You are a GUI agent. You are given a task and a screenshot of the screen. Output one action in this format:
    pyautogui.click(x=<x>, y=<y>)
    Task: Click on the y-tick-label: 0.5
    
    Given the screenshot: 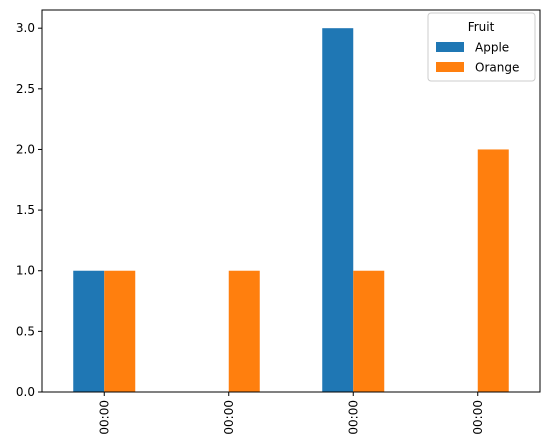 What is the action you would take?
    pyautogui.click(x=25, y=331)
    